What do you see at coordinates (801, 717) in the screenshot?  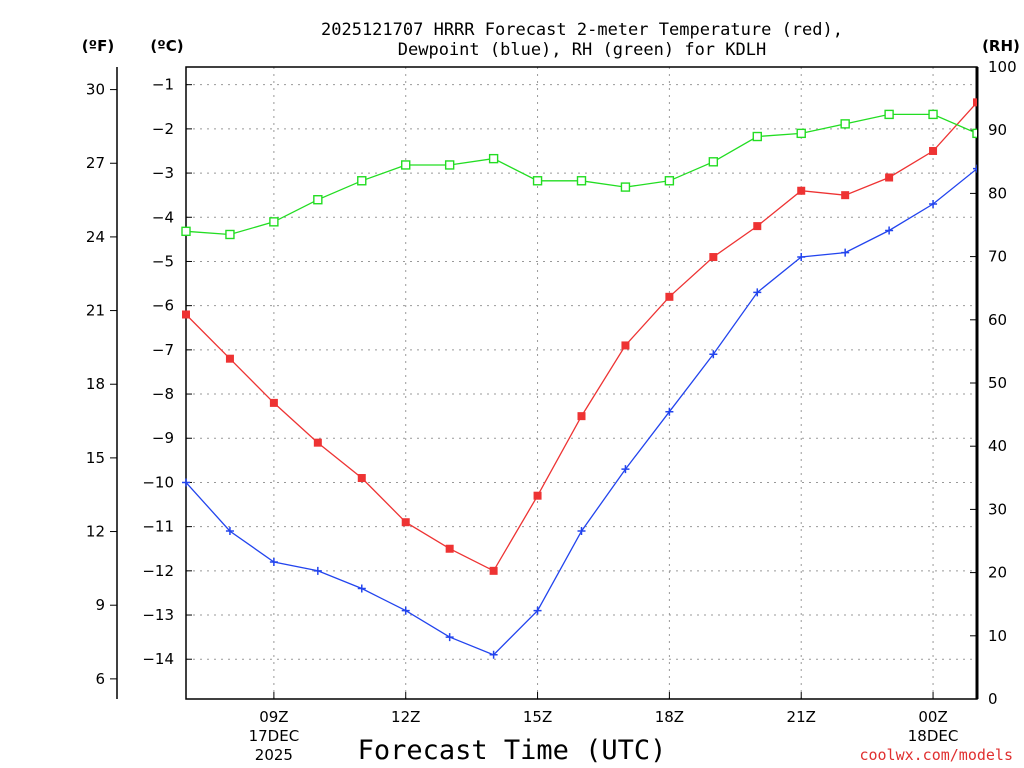 I see `time-tick-label: 21Z` at bounding box center [801, 717].